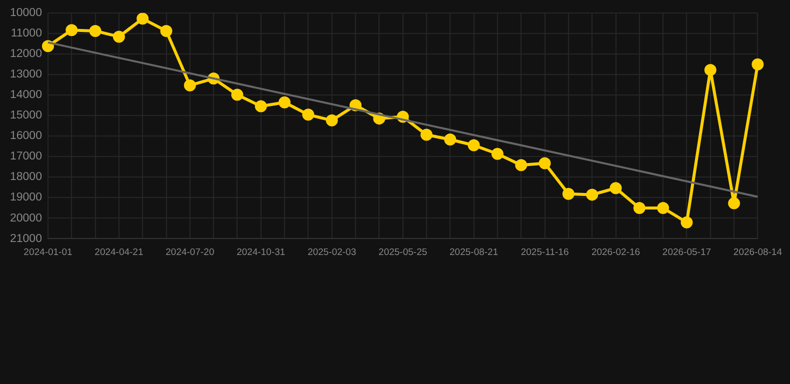 Image resolution: width=790 pixels, height=384 pixels. Describe the element at coordinates (261, 252) in the screenshot. I see `x-tick-label: 2024-10-31` at that location.